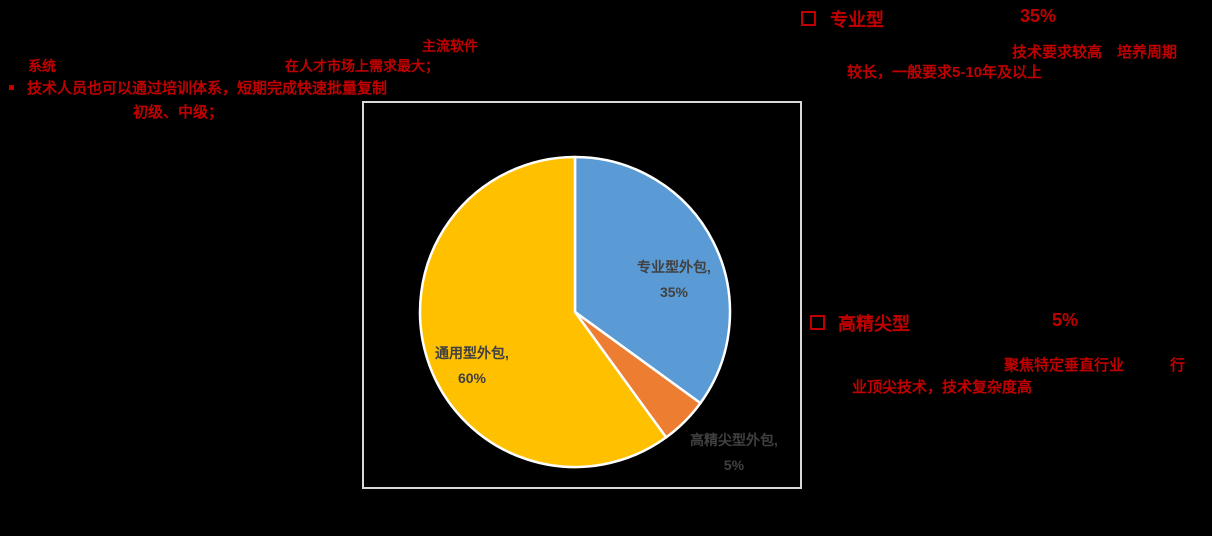 The image size is (1212, 536). I want to click on professional-type-title: 专业型, so click(857, 20).